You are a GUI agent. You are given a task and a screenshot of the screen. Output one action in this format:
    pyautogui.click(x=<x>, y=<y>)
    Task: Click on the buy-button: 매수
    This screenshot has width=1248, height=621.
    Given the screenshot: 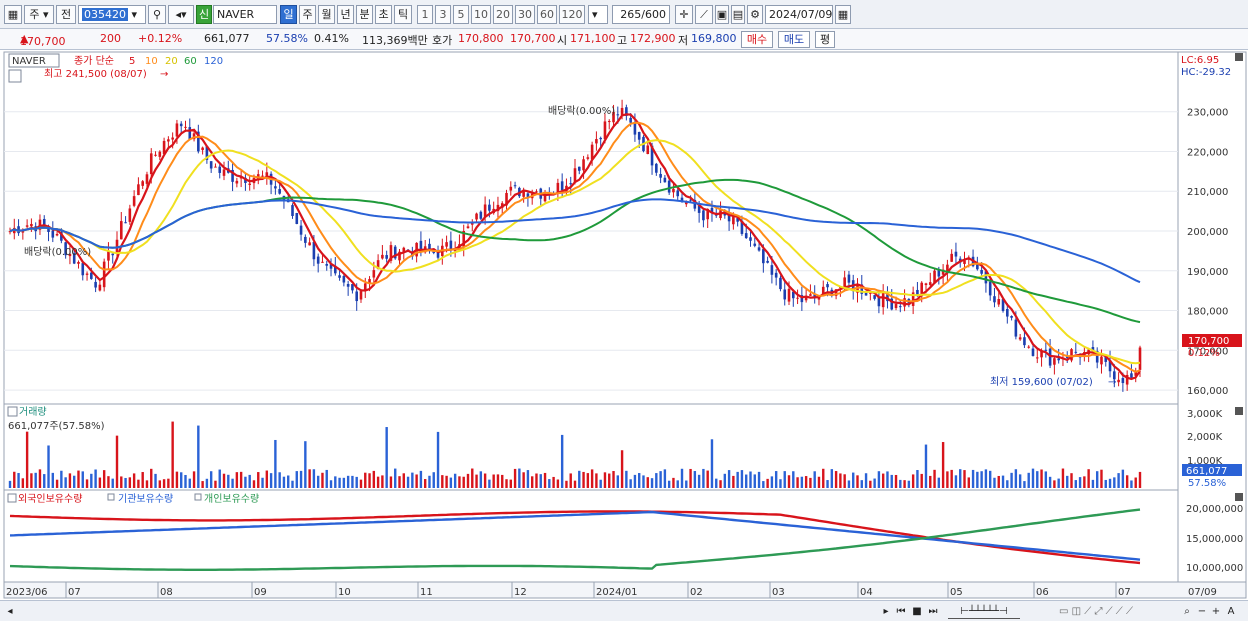 What is the action you would take?
    pyautogui.click(x=757, y=39)
    